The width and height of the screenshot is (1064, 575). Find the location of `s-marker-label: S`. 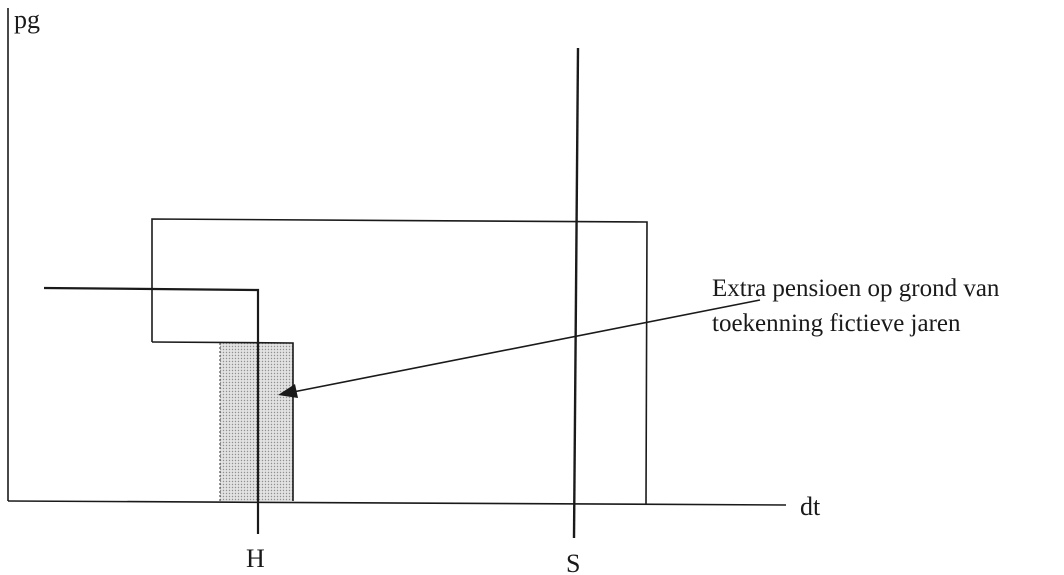

s-marker-label: S is located at coordinates (573, 562).